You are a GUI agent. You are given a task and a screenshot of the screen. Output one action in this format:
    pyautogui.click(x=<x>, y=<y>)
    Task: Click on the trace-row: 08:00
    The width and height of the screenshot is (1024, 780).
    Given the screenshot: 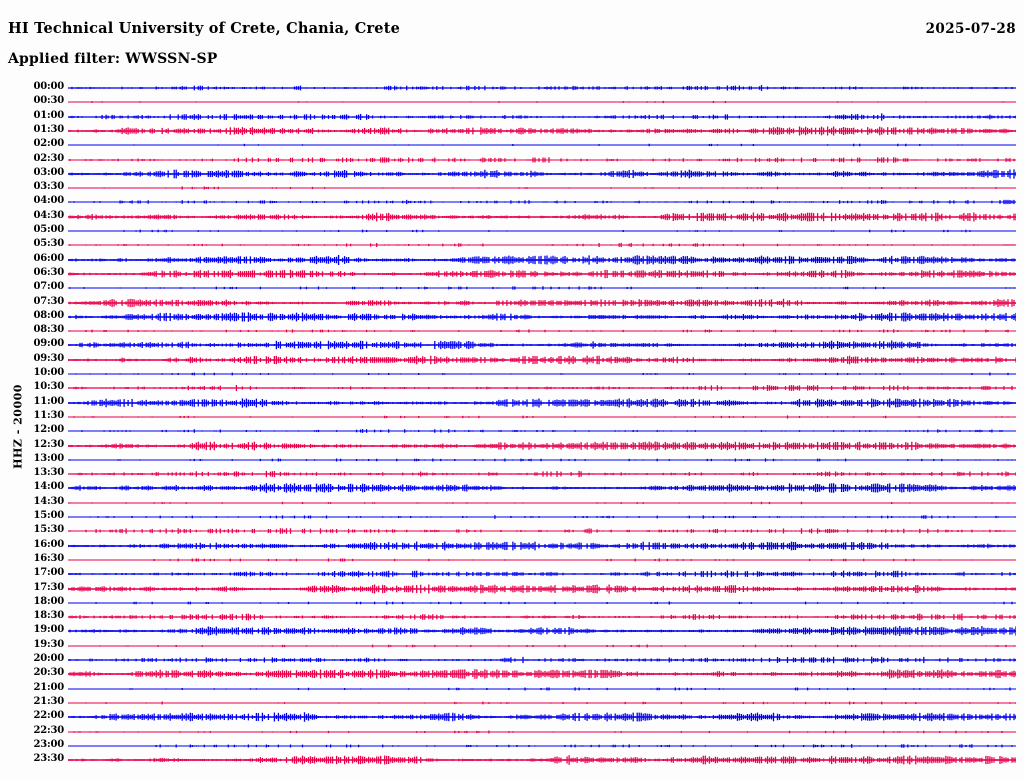 What is the action you would take?
    pyautogui.click(x=512, y=317)
    